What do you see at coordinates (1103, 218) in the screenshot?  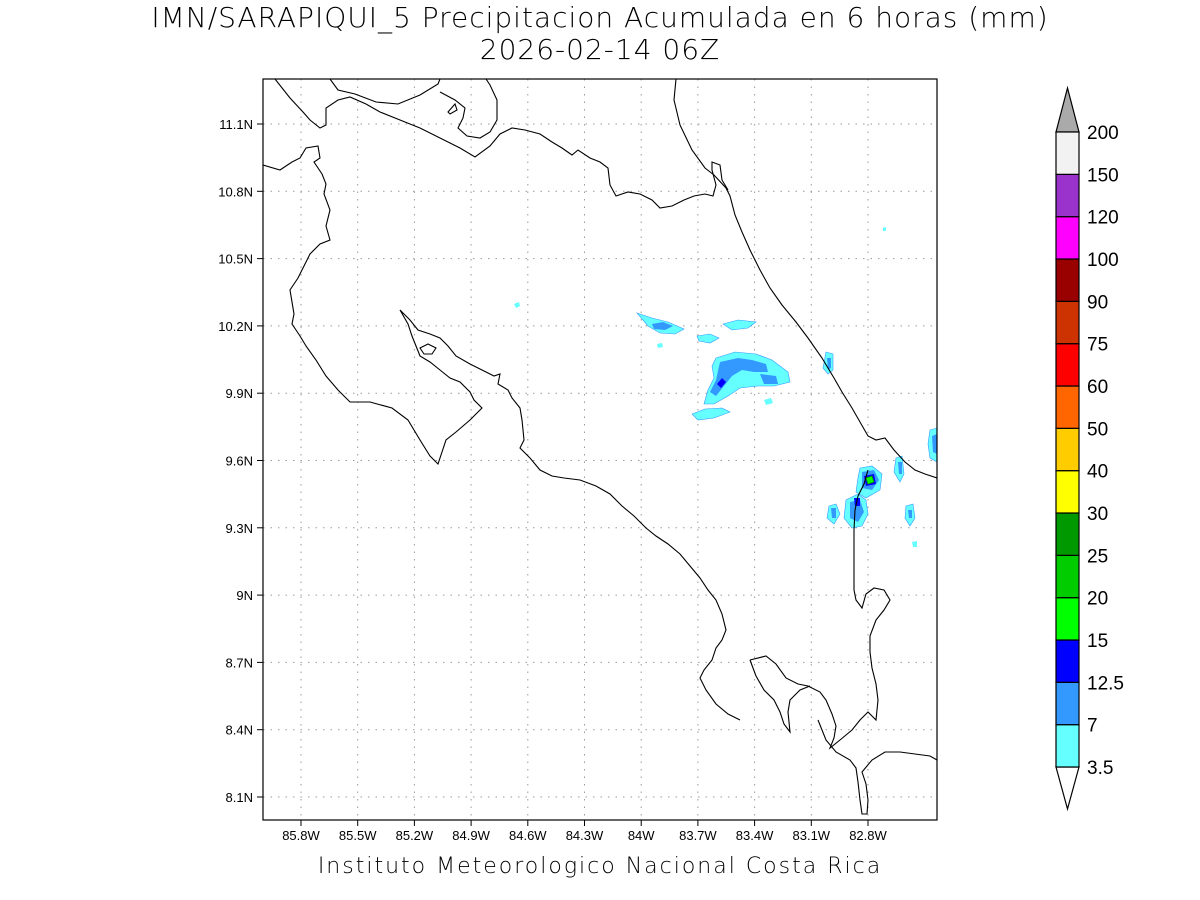 I see `colorbar-label: 120` at bounding box center [1103, 218].